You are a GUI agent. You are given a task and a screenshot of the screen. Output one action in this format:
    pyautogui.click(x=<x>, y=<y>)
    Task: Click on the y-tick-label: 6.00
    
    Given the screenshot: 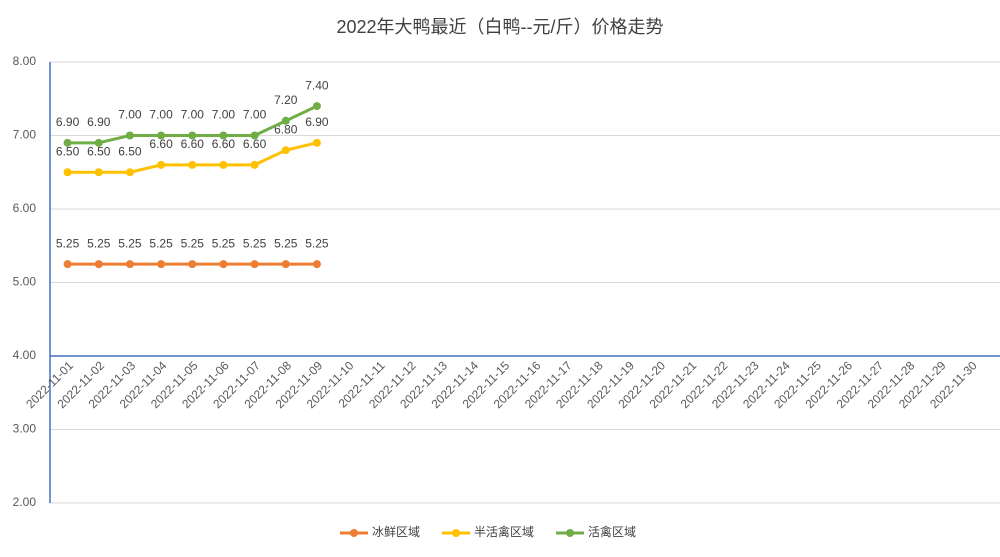 What is the action you would take?
    pyautogui.click(x=25, y=208)
    